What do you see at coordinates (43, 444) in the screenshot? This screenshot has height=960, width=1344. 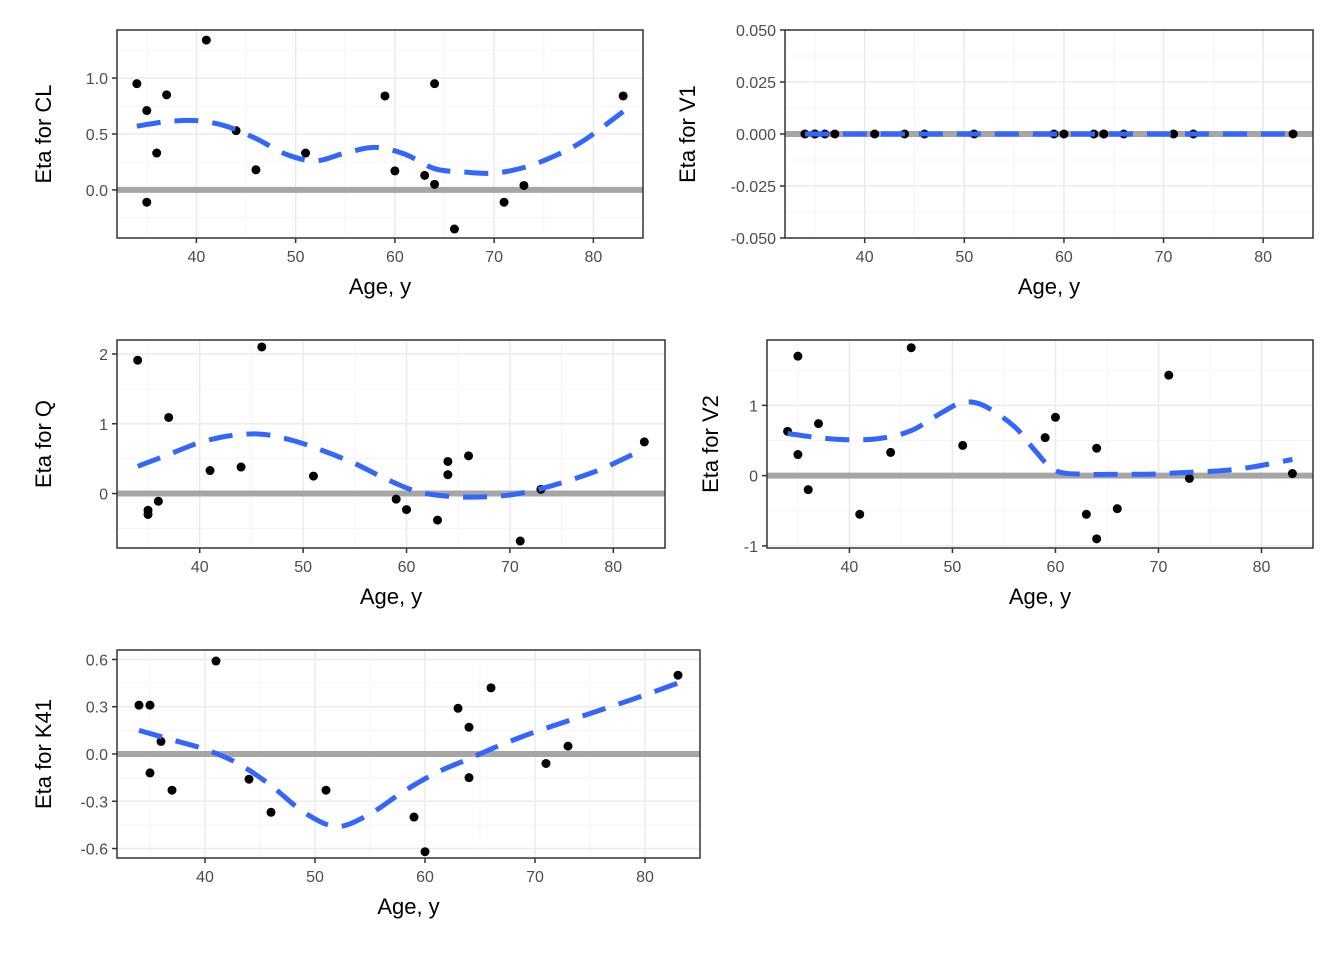 I see `y-axis-title: Eta for Q` at bounding box center [43, 444].